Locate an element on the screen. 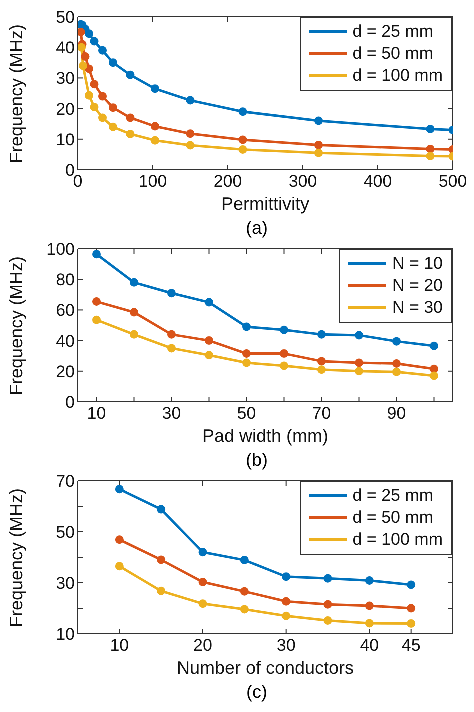  x-axis-title: Pad width (mm) is located at coordinates (265, 436).